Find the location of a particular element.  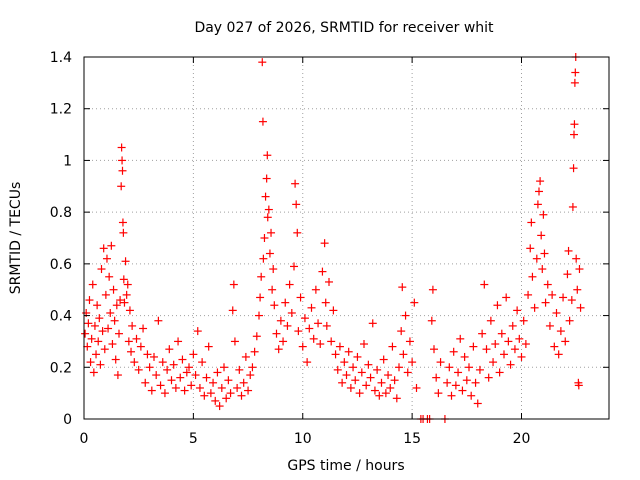

x-tick-label: 20 is located at coordinates (522, 439).